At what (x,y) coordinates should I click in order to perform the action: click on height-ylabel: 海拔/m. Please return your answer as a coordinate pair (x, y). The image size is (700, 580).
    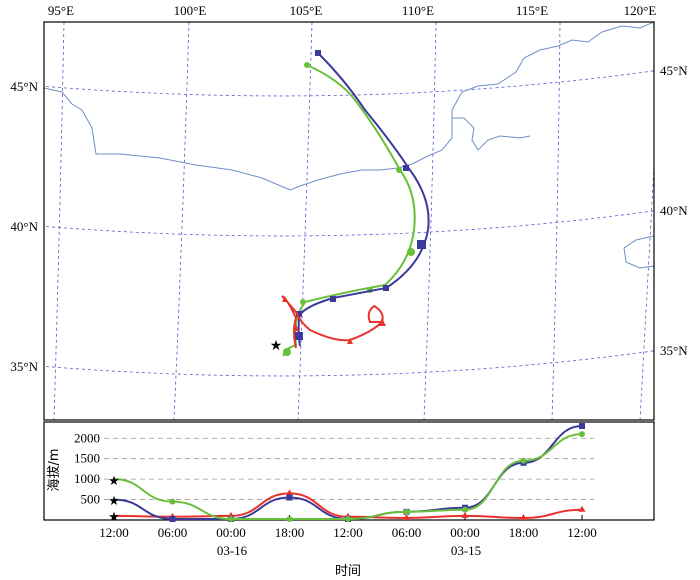
    Looking at the image, I should click on (54, 469).